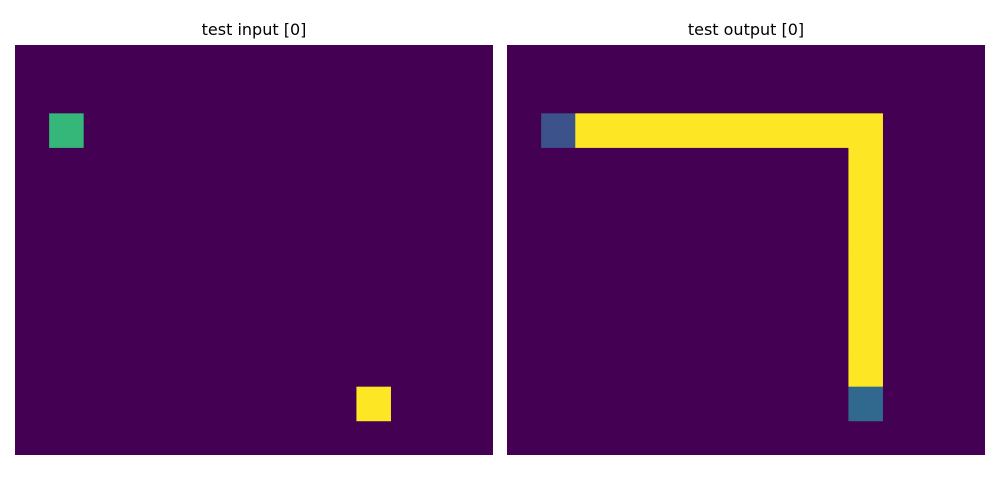 This screenshot has width=1000, height=500. Describe the element at coordinates (254, 29) in the screenshot. I see `input-panel-title: test input [0]` at that location.